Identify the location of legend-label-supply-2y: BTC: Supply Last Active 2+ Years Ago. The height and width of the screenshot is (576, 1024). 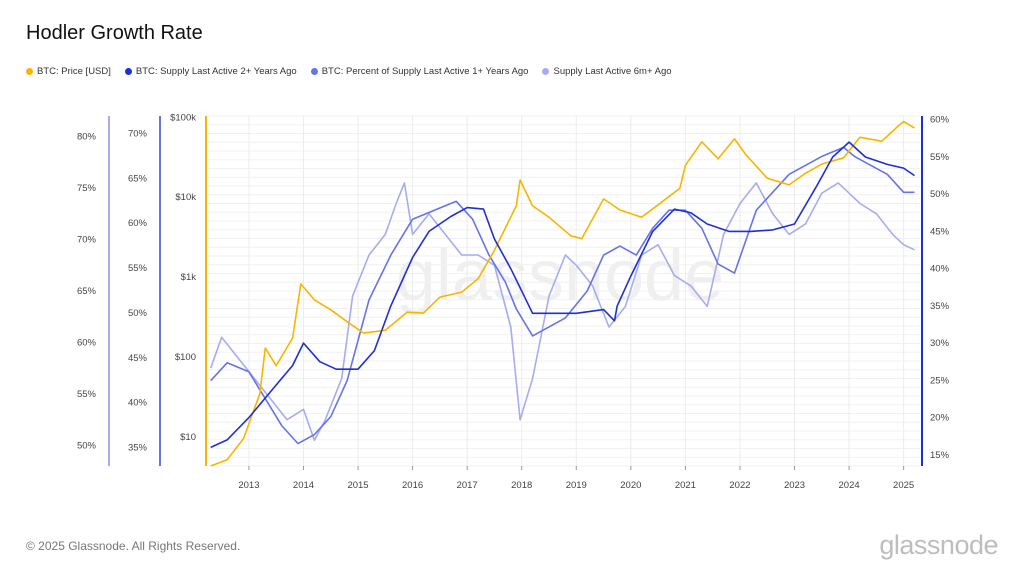
(216, 71).